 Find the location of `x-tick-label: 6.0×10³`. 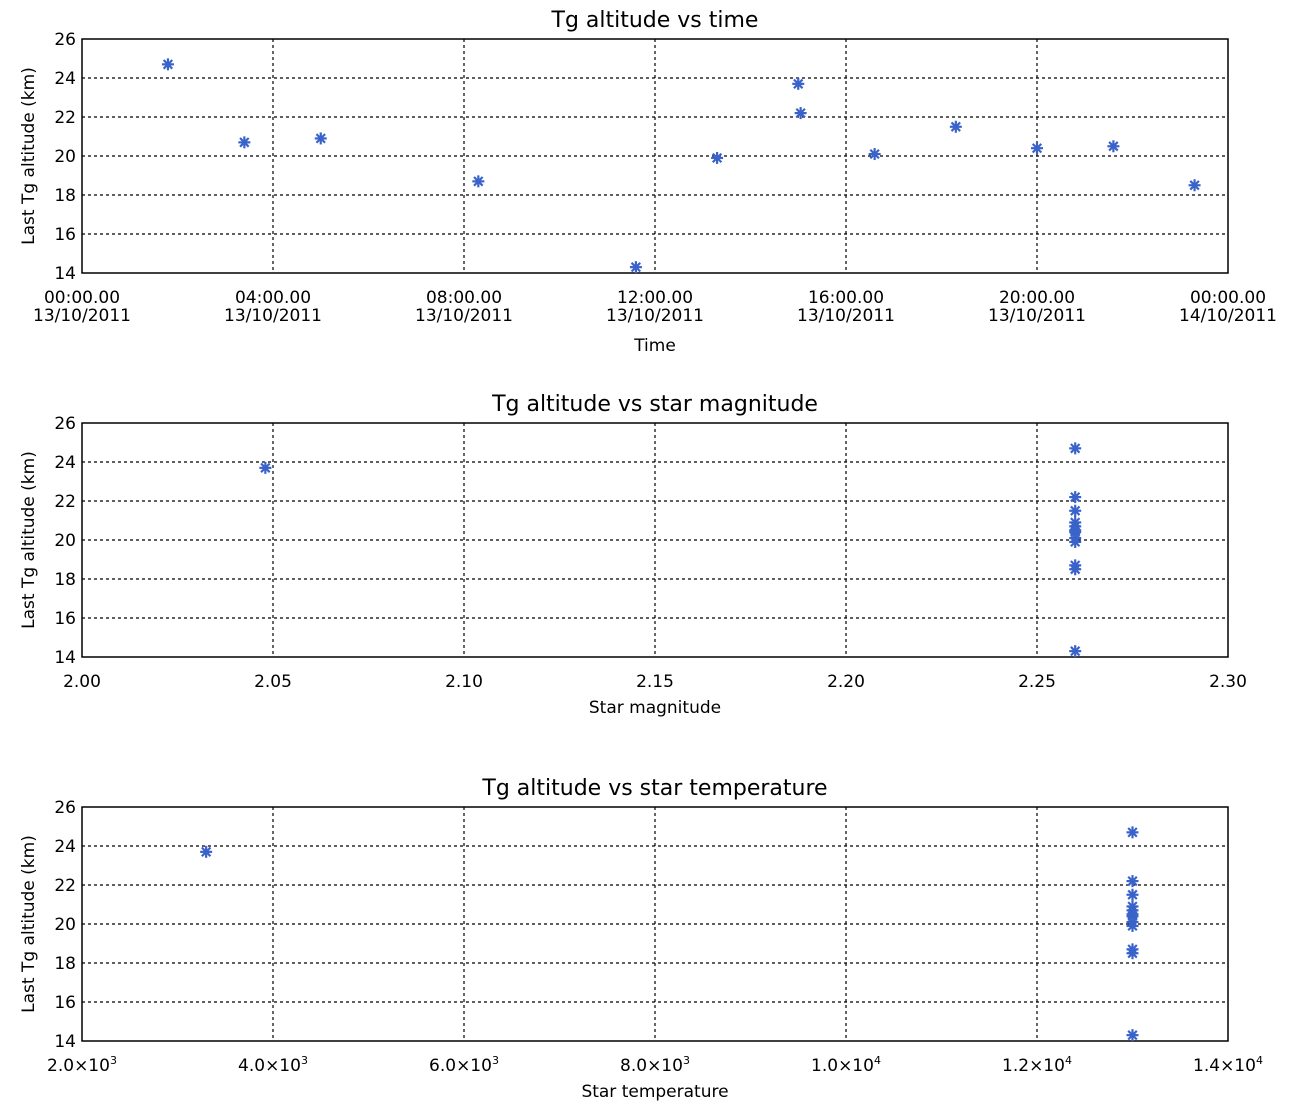

x-tick-label: 6.0×10³ is located at coordinates (464, 1065).